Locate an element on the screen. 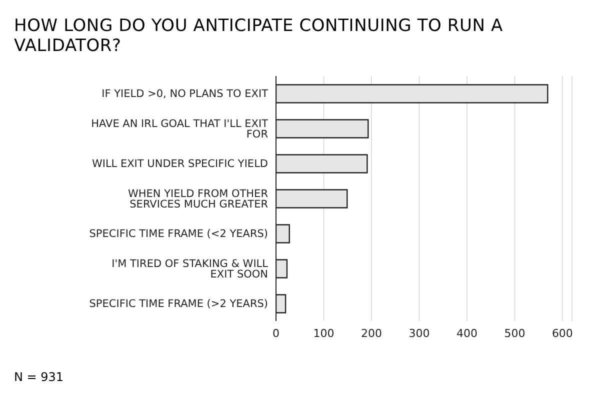  y-tick-label: HAVE AN IRL GOAL THAT I'LL EXIT FOR is located at coordinates (180, 129).